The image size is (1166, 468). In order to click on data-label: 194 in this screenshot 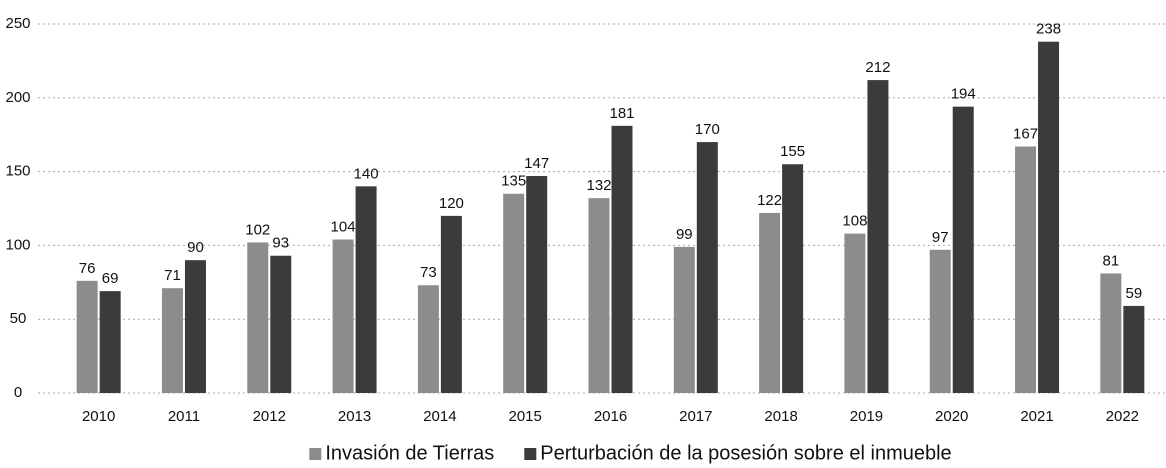, I will do `click(963, 94)`.